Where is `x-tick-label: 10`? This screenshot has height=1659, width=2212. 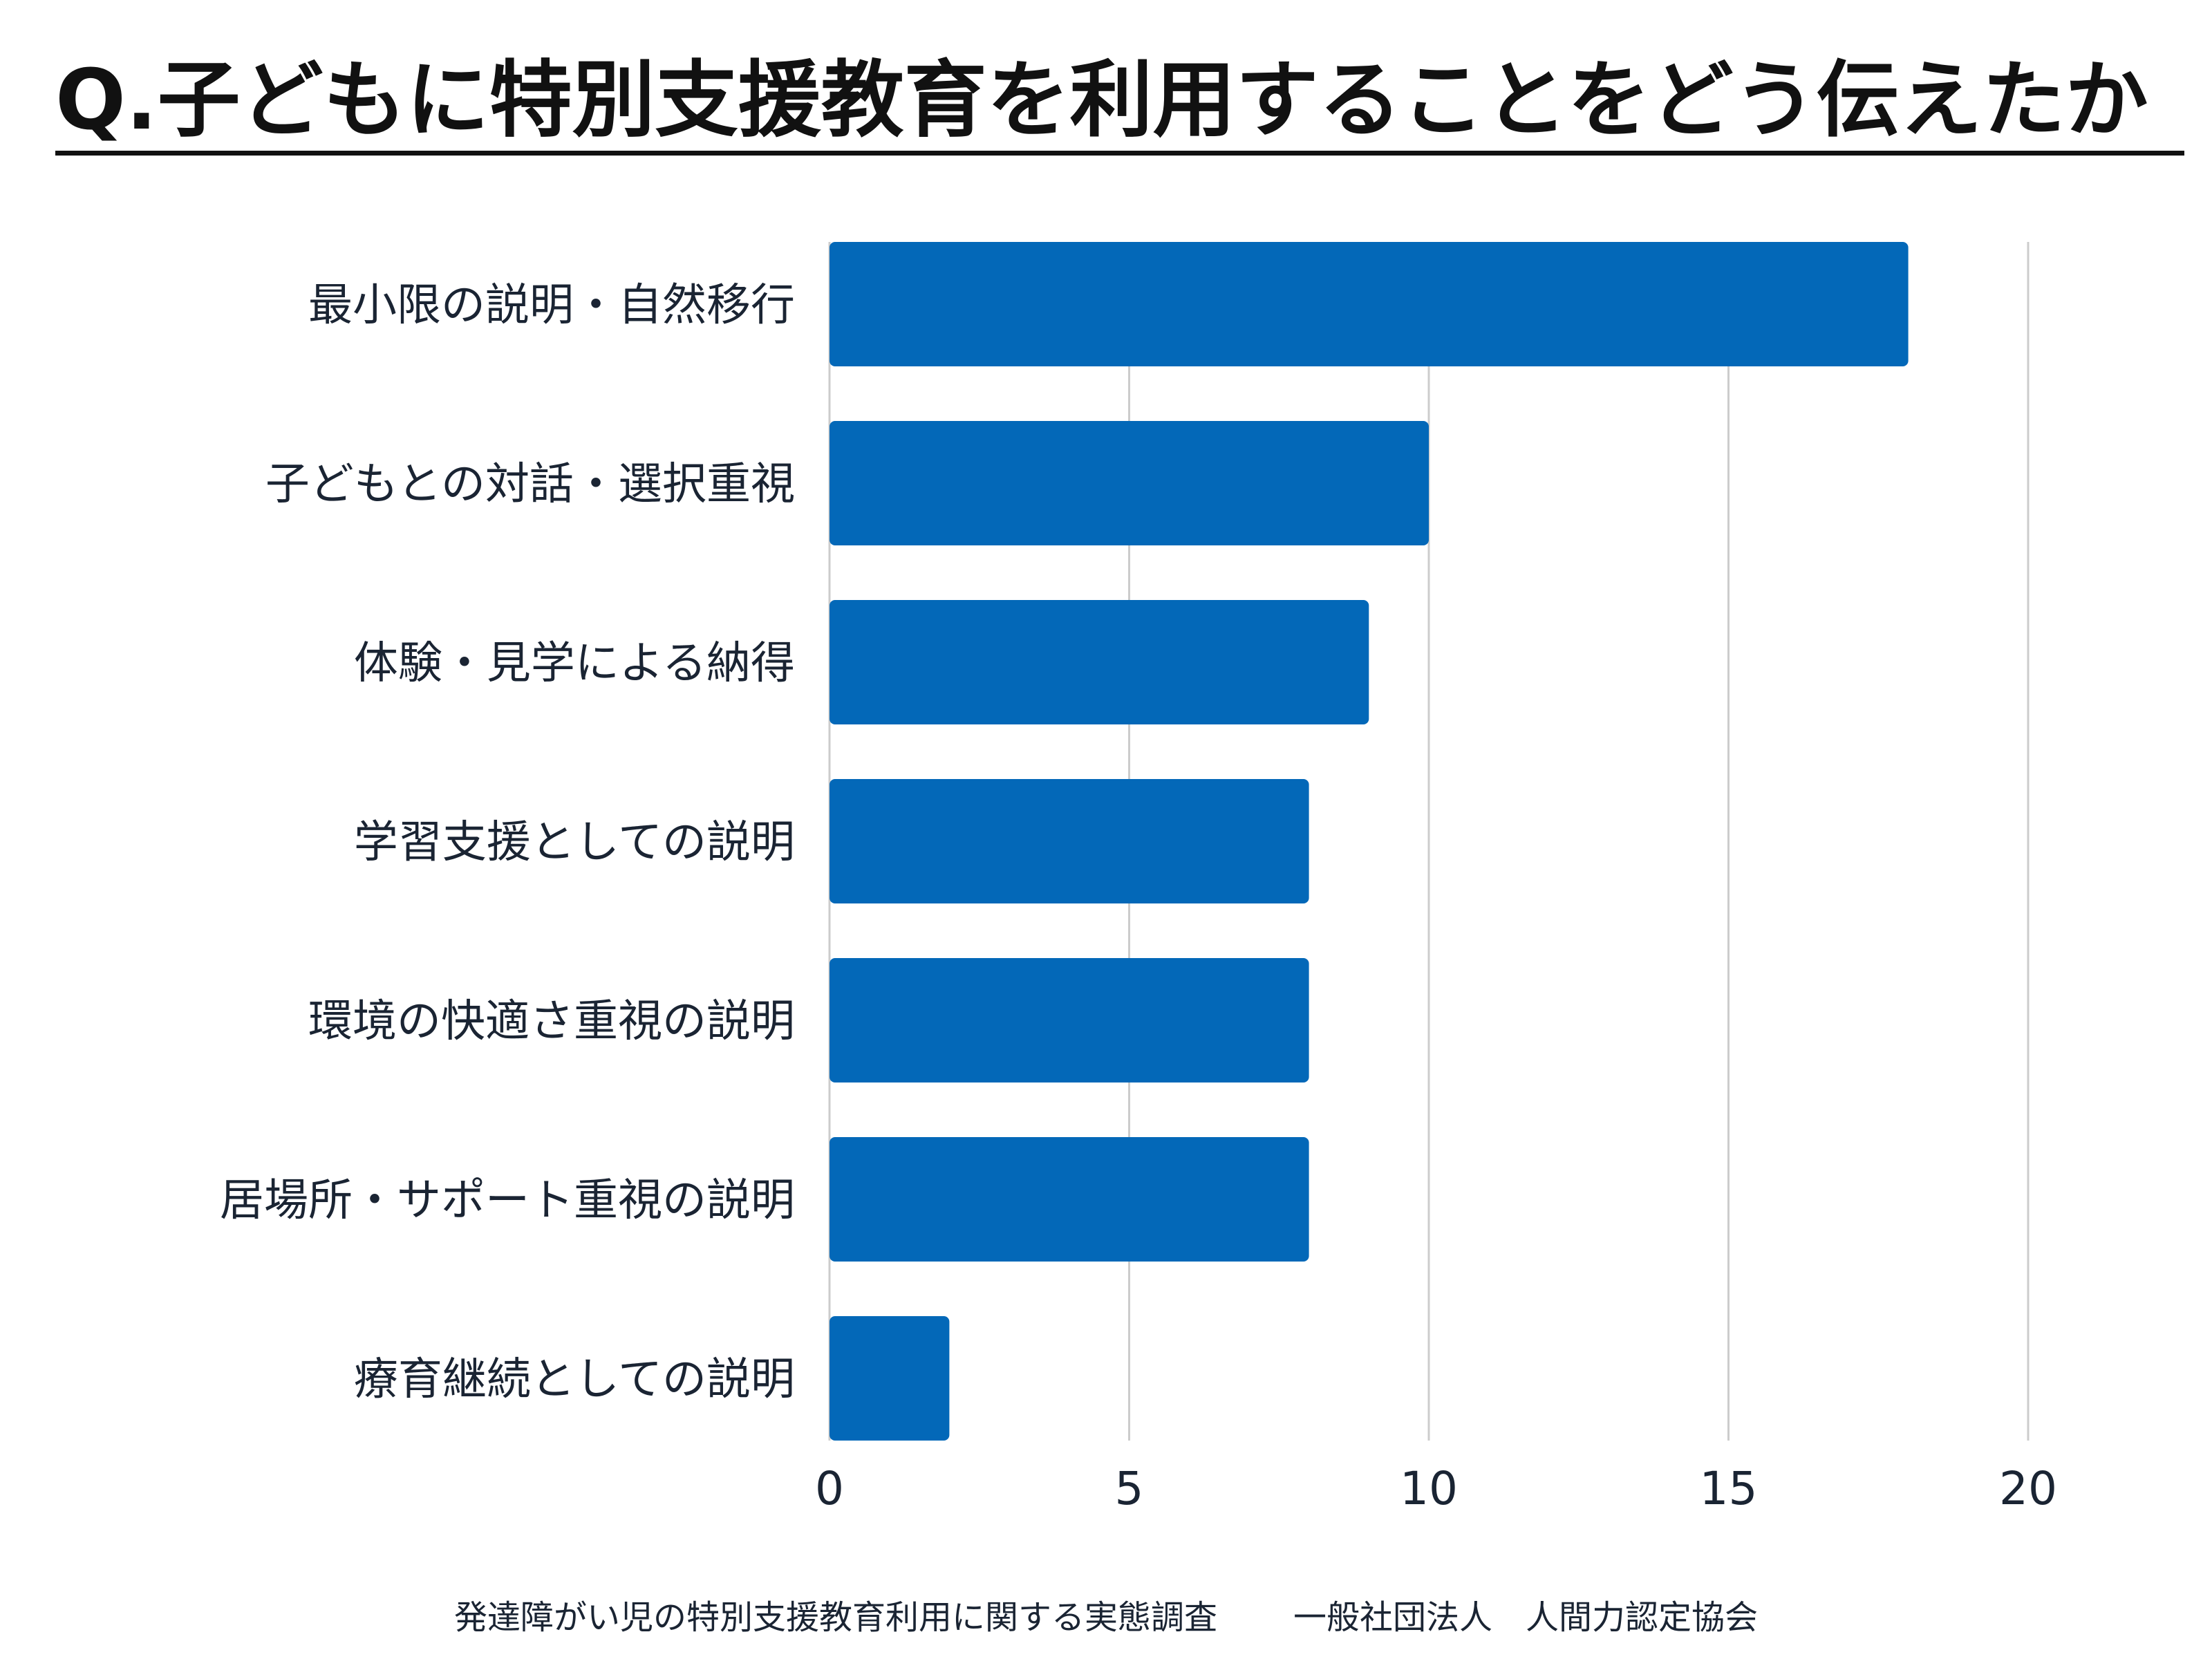 x-tick-label: 10 is located at coordinates (1429, 1488).